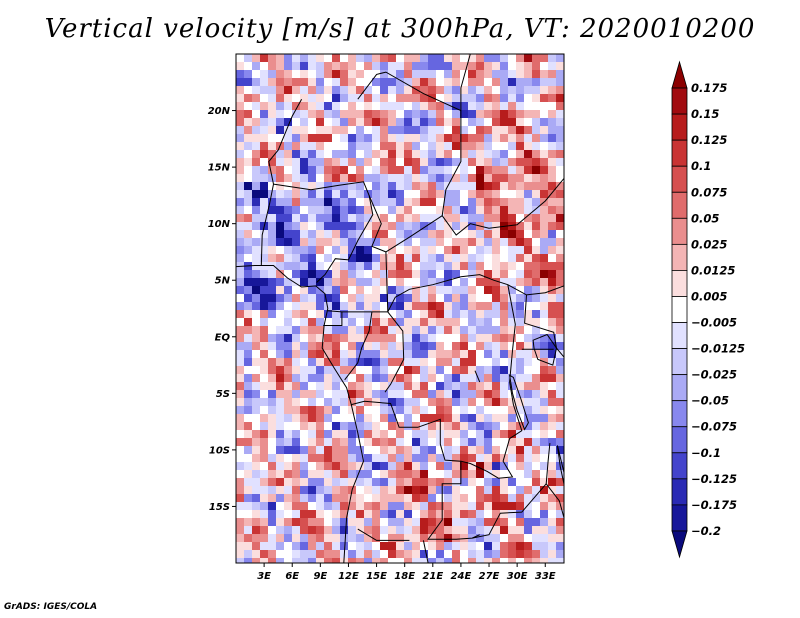  What do you see at coordinates (679, 257) in the screenshot?
I see `colorbar-swatch` at bounding box center [679, 257].